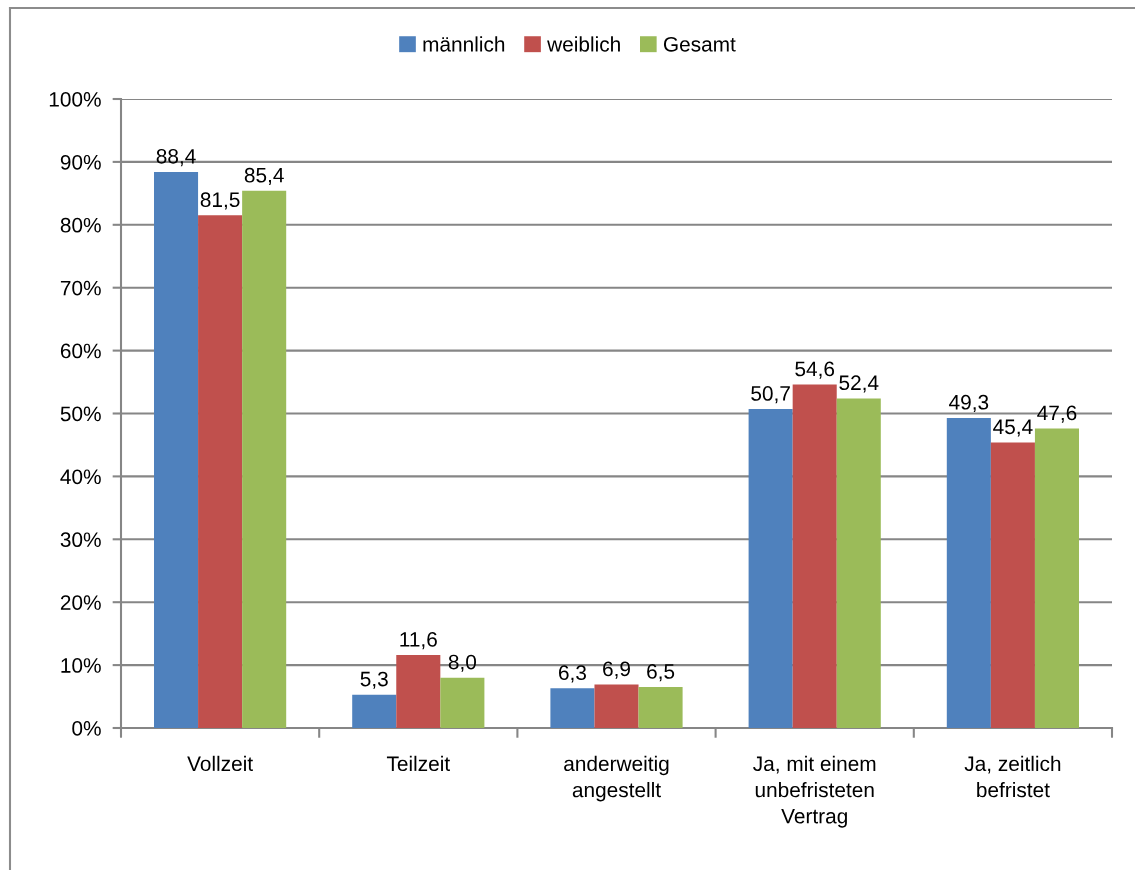 The height and width of the screenshot is (870, 1135). I want to click on data-label: 52,4, so click(859, 384).